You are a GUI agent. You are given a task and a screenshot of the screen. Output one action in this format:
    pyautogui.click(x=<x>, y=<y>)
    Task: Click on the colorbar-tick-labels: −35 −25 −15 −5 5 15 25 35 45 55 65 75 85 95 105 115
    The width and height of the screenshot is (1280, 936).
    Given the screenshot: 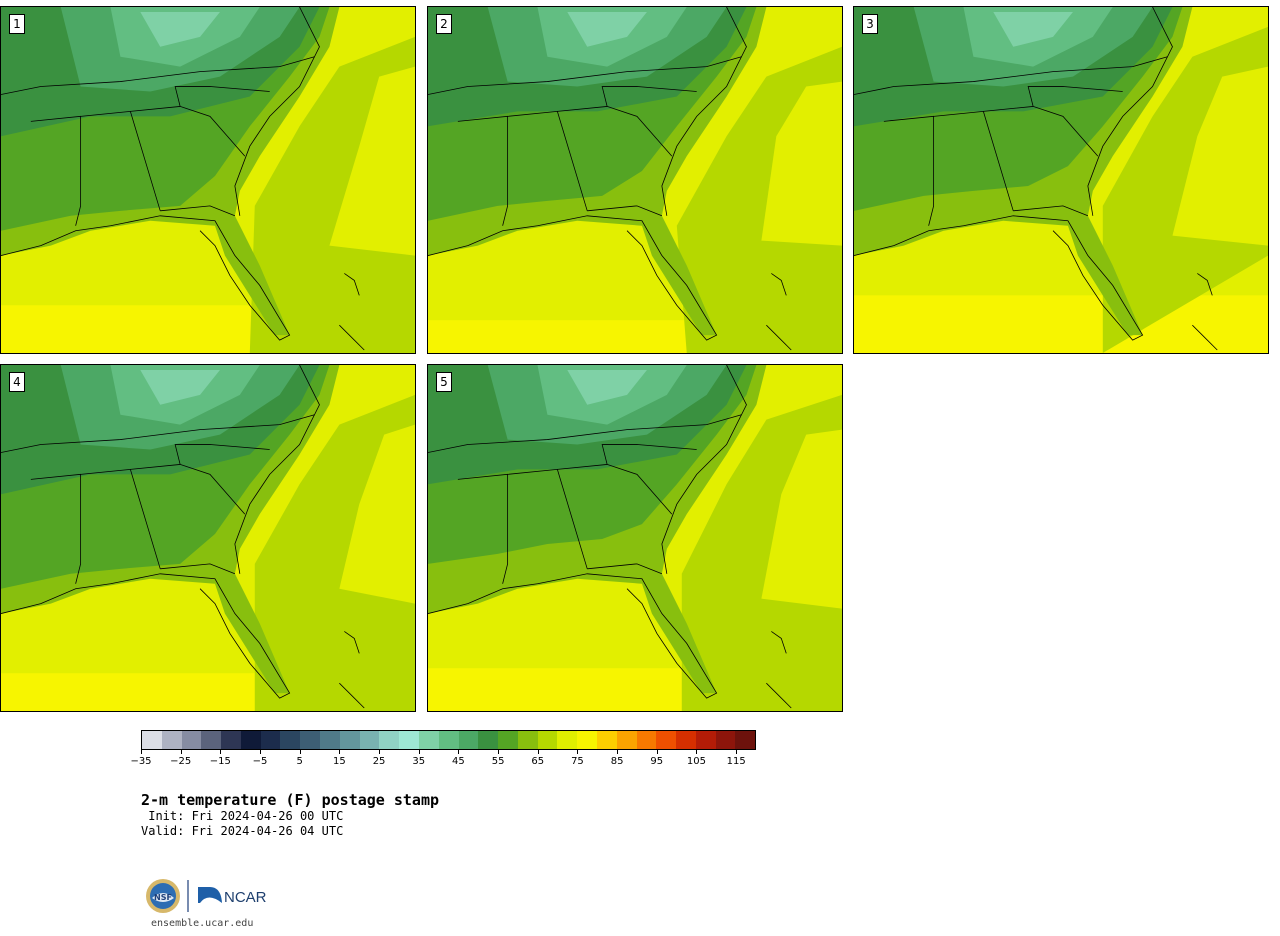 What is the action you would take?
    pyautogui.click(x=443, y=760)
    